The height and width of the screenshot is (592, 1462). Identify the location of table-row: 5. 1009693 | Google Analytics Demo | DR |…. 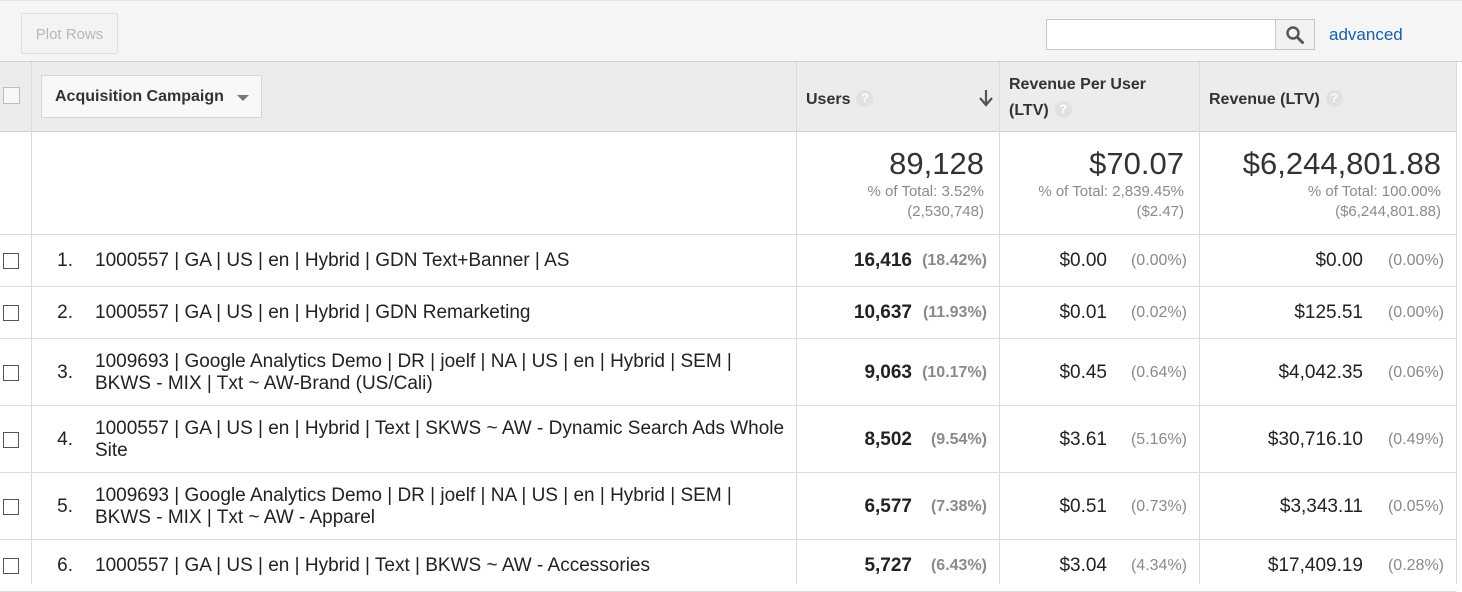
(728, 506).